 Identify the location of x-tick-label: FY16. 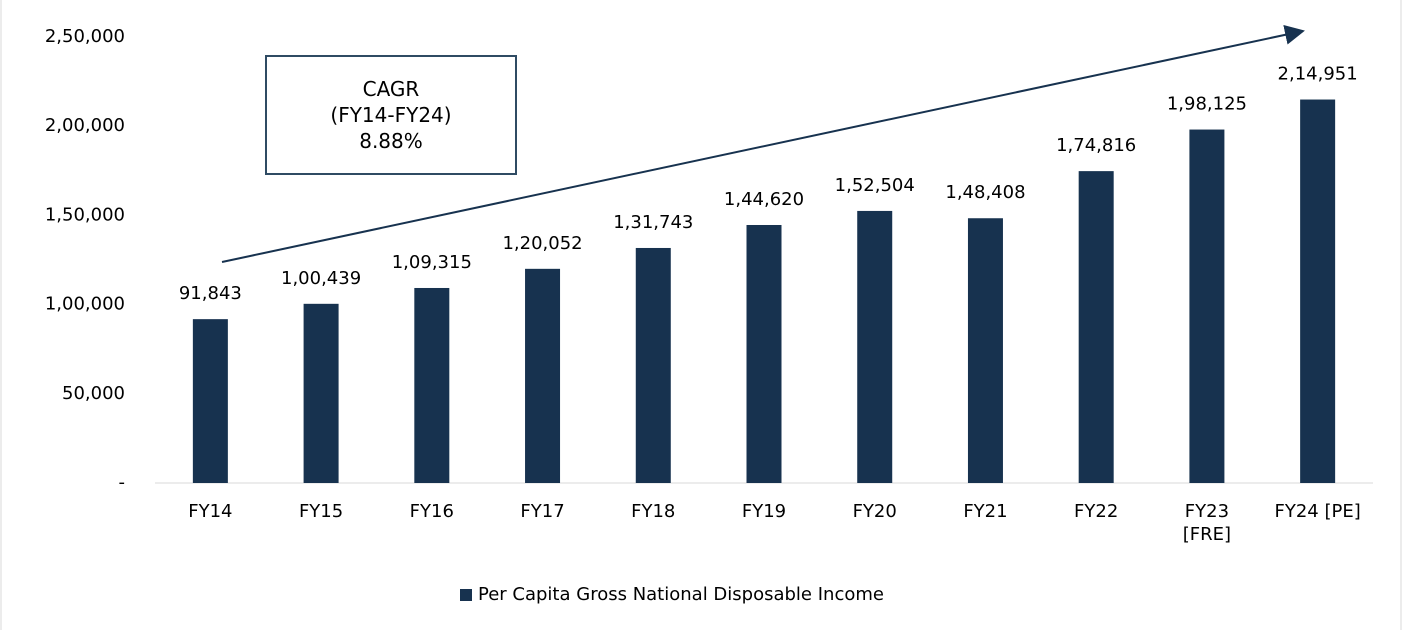
(431, 511).